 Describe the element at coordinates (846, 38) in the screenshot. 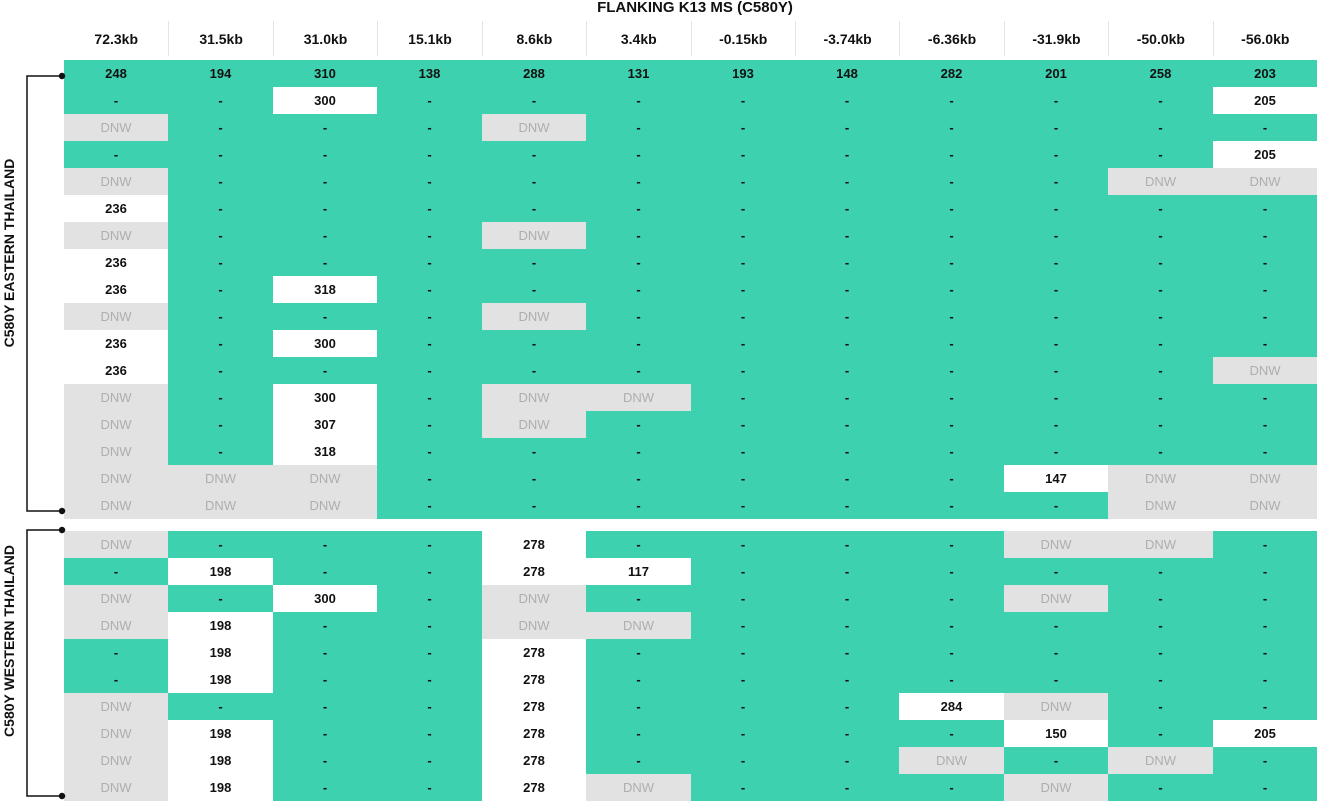

I see `column-header: -3.74kb` at that location.